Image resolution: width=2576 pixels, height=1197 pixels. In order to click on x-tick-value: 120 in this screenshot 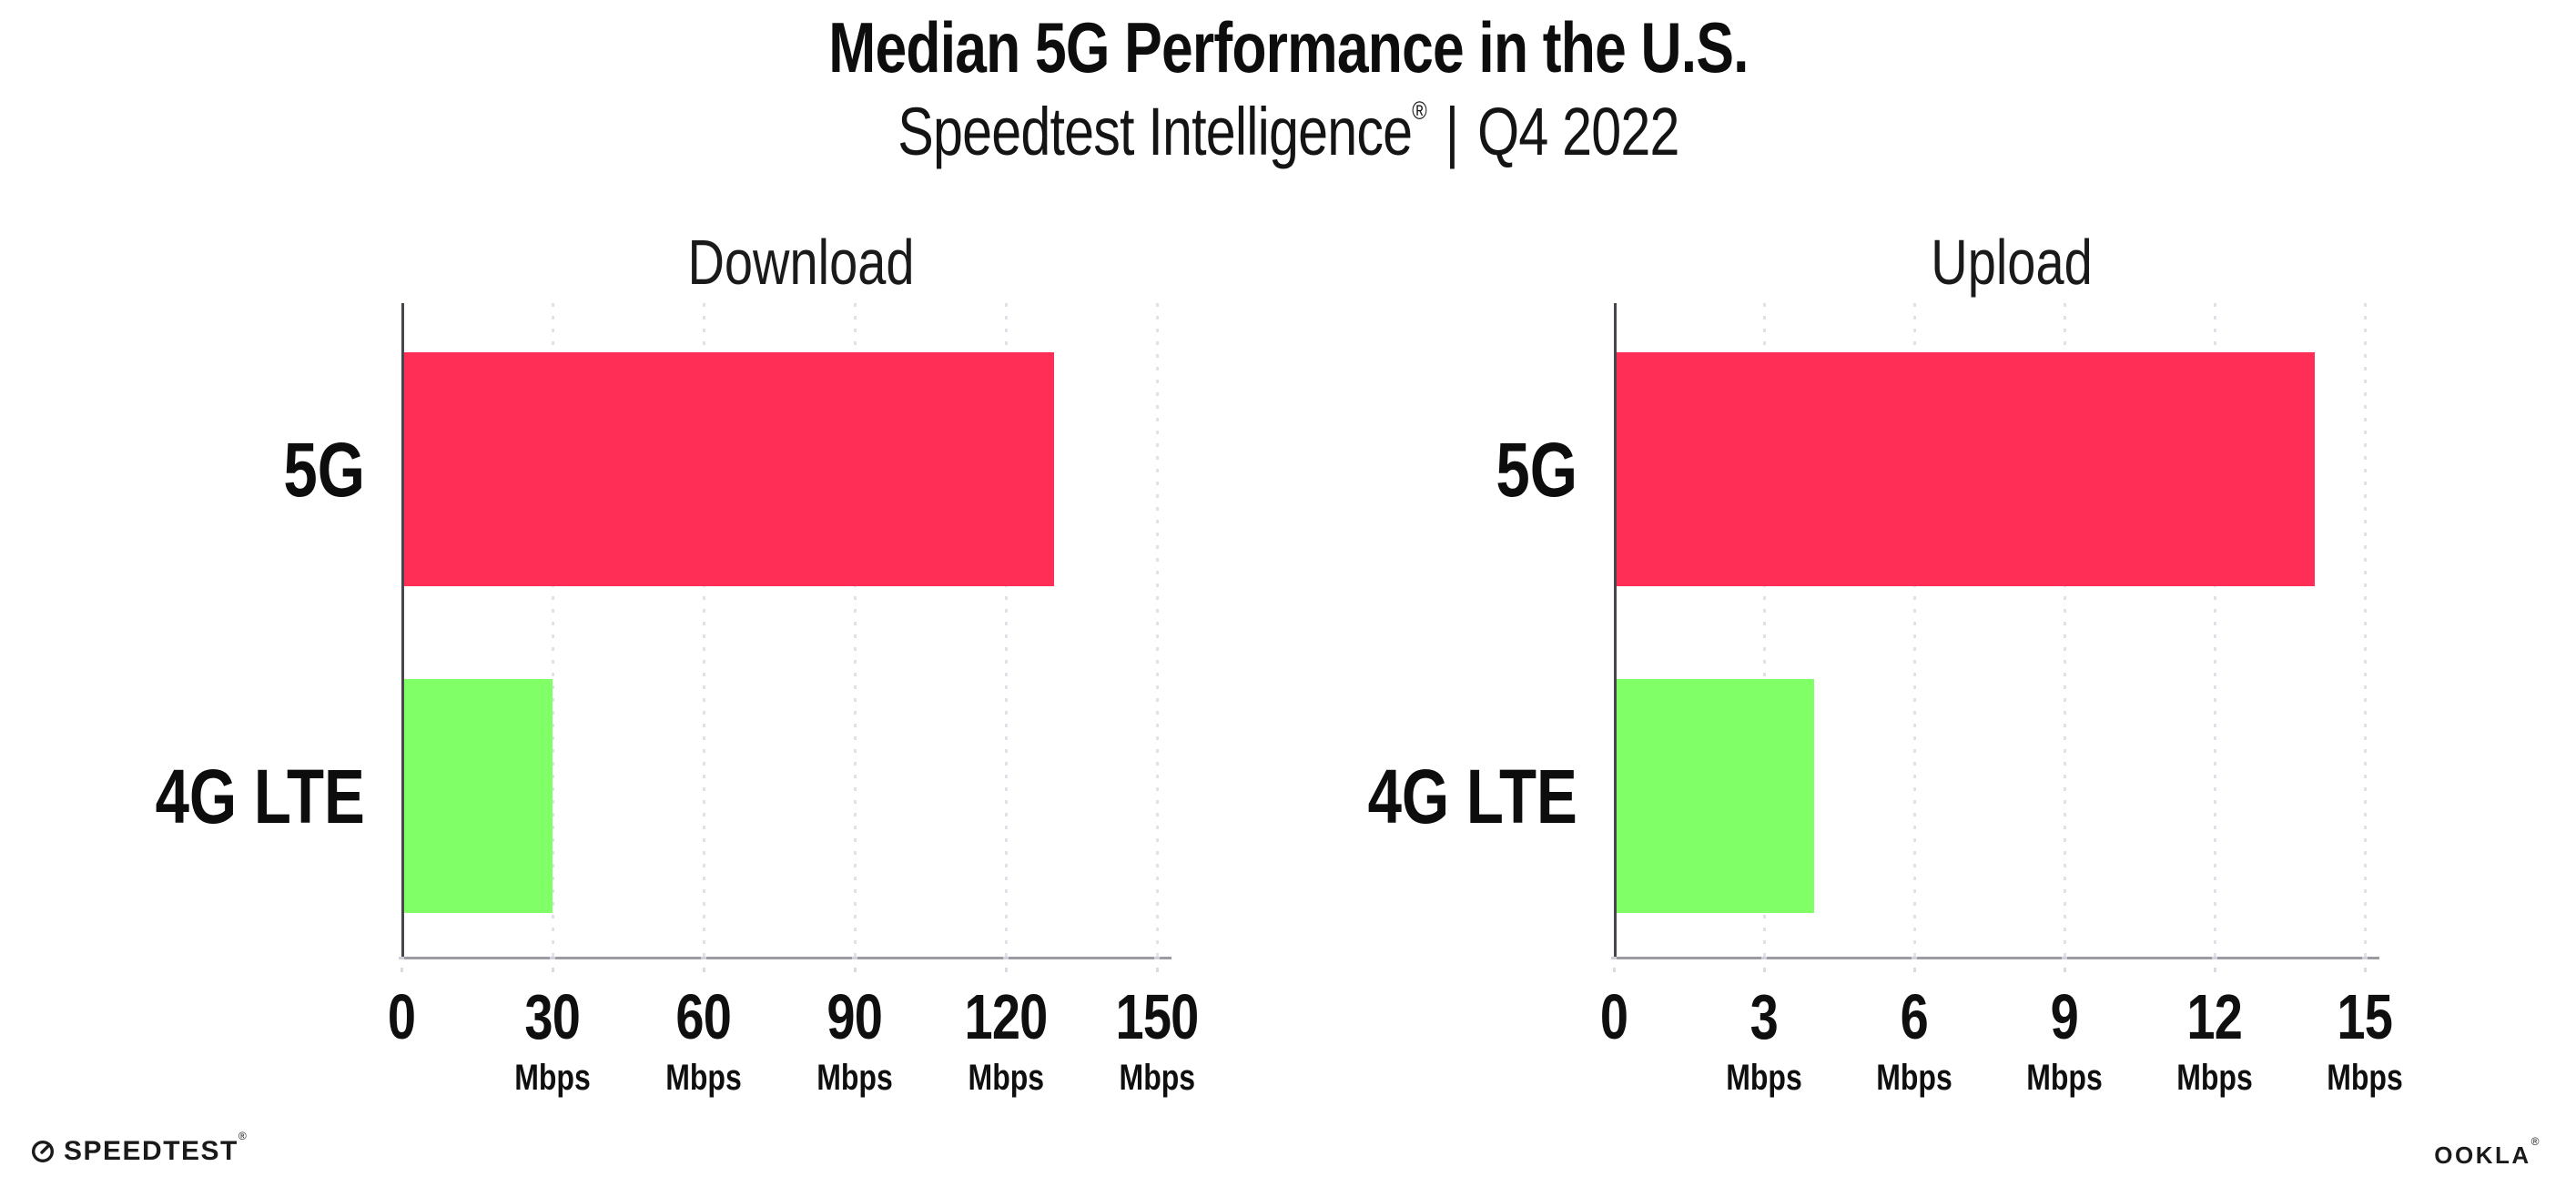, I will do `click(1006, 1017)`.